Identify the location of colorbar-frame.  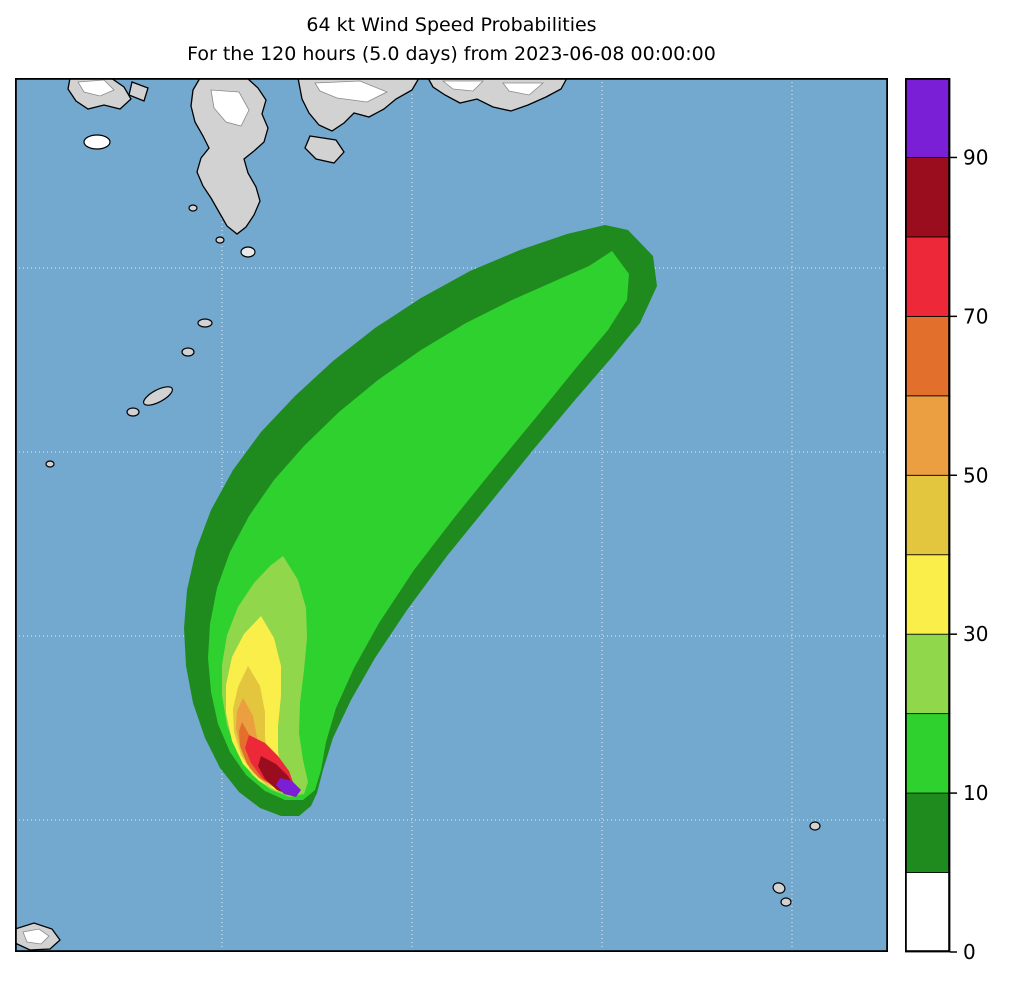
(928, 515).